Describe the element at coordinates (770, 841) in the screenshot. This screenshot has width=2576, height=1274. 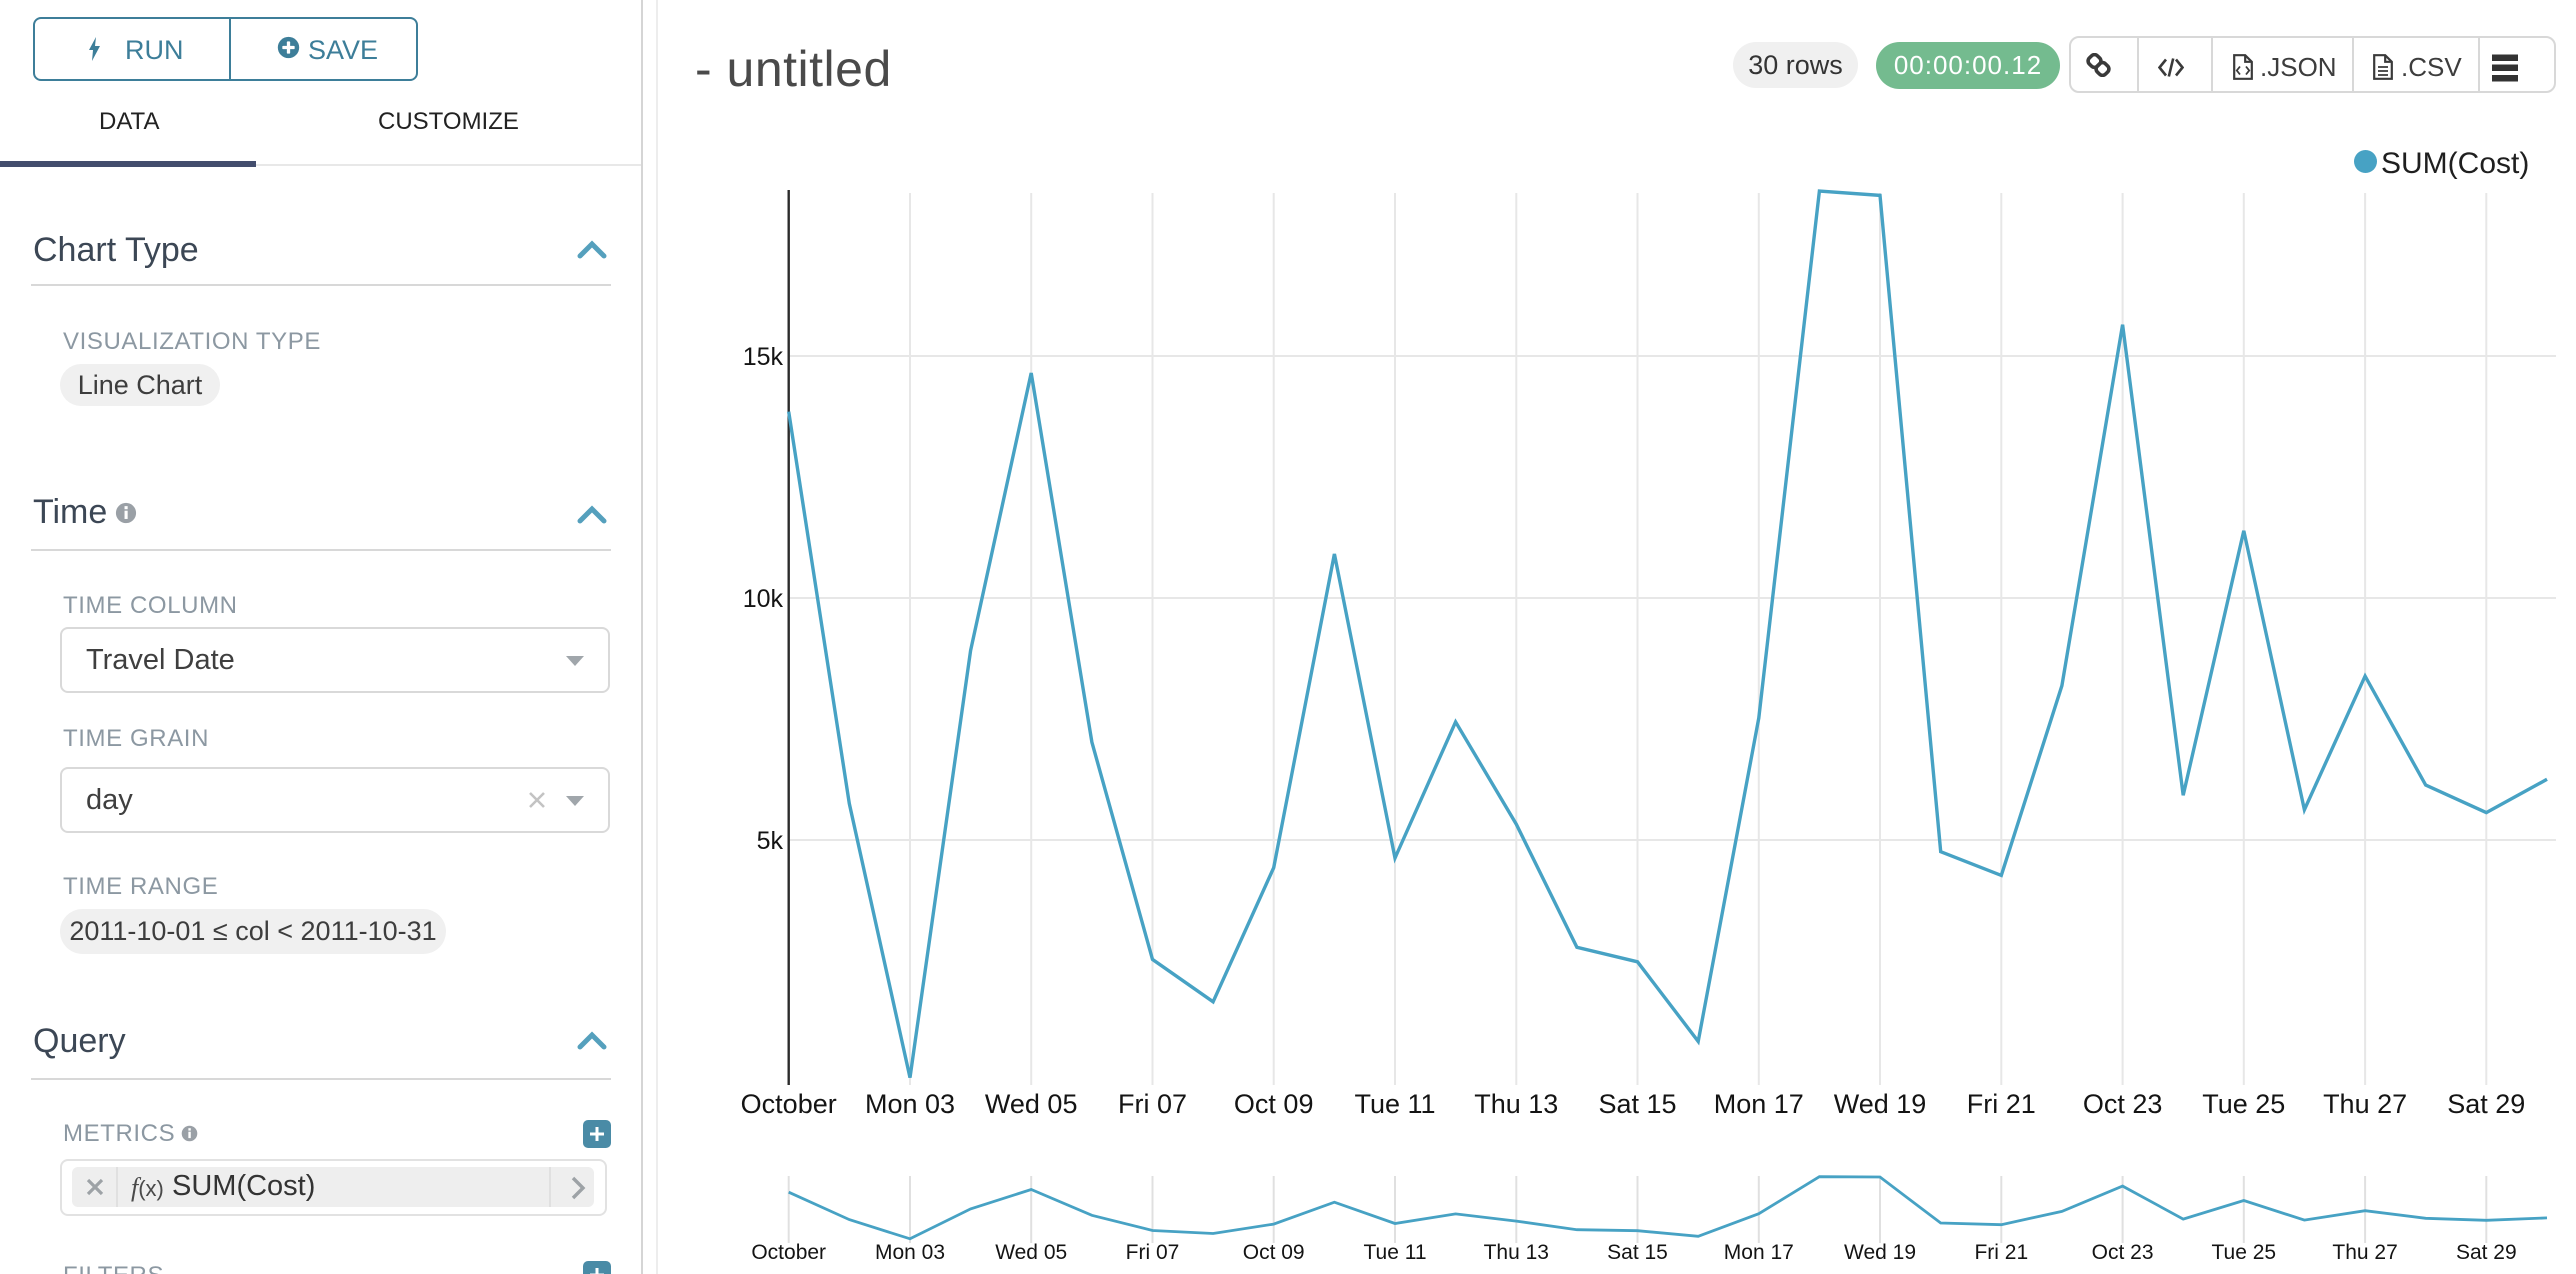
I see `svg-text: 5k` at that location.